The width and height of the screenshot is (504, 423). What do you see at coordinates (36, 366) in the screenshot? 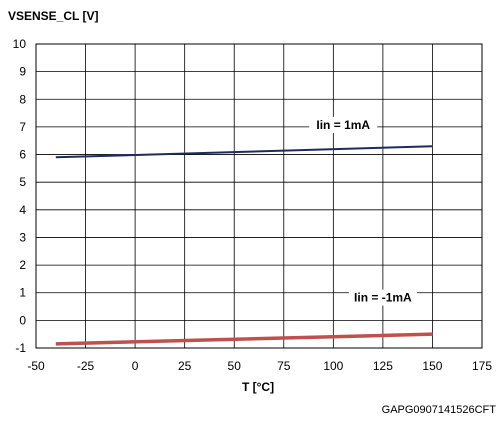
I see `x-tick-label: -50` at bounding box center [36, 366].